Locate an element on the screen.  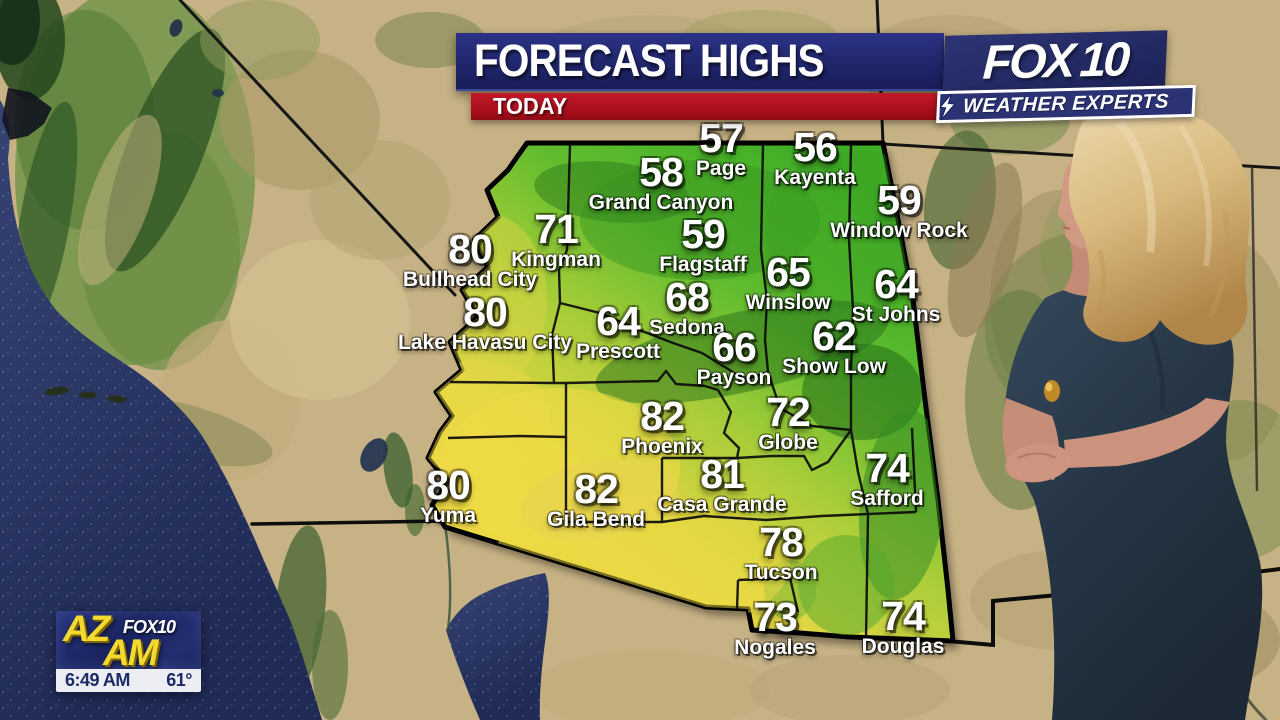
city-forecast-kingman: 71 Kingman is located at coordinates (556, 238).